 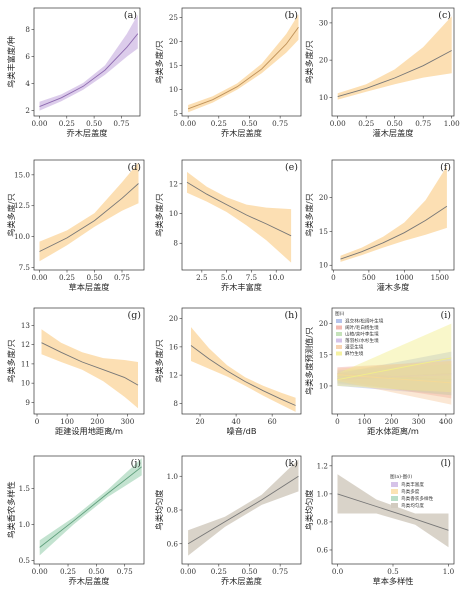 What do you see at coordinates (89, 287) in the screenshot?
I see `x-axis-label: 草本层盖度` at bounding box center [89, 287].